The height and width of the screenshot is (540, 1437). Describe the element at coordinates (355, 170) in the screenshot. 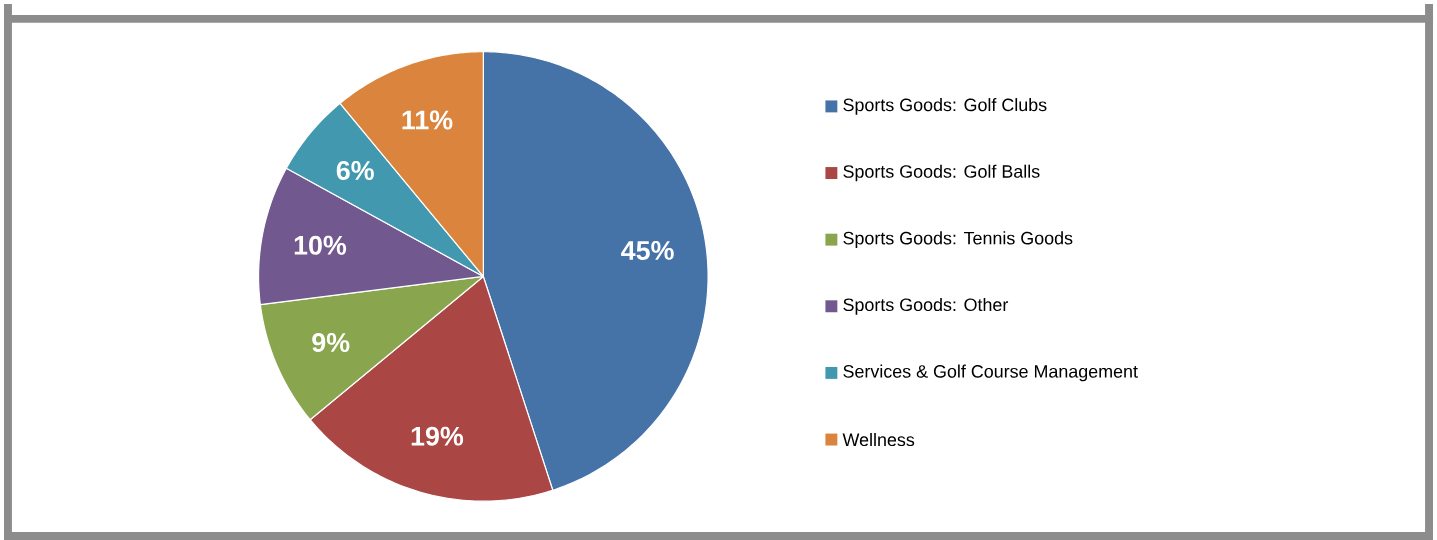

I see `data-label: 6%` at that location.